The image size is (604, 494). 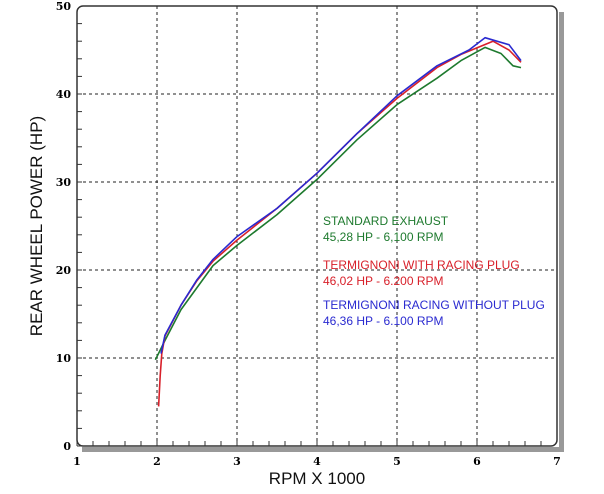 What do you see at coordinates (36, 226) in the screenshot?
I see `y-axis-label: REAR WHEEL POWER (HP)` at bounding box center [36, 226].